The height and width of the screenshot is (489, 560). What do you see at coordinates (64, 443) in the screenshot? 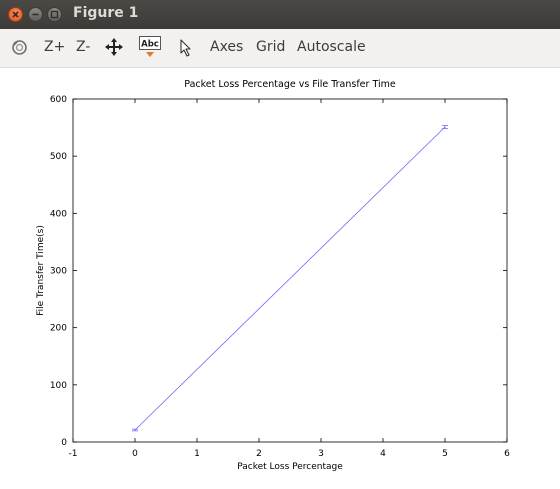
I see `y-tick-label: 0` at bounding box center [64, 443].